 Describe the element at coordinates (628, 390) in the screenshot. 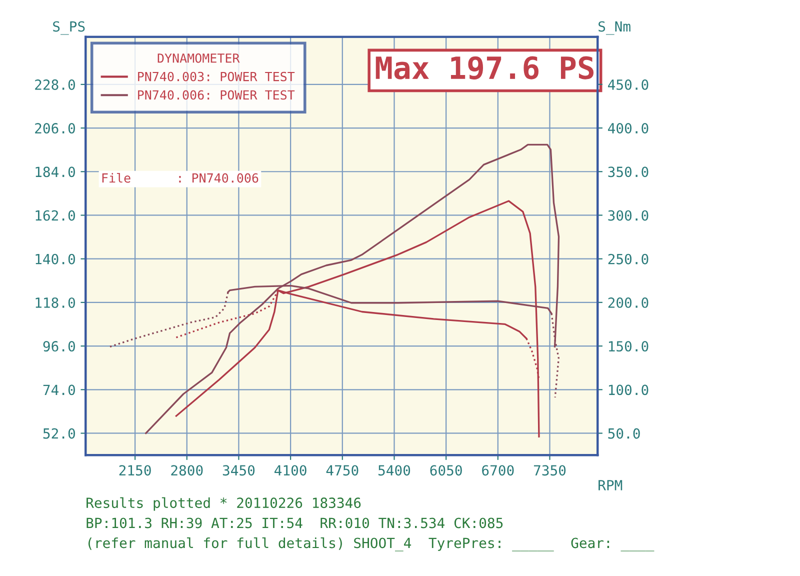

I see `y2-tick-label: 100.0` at that location.